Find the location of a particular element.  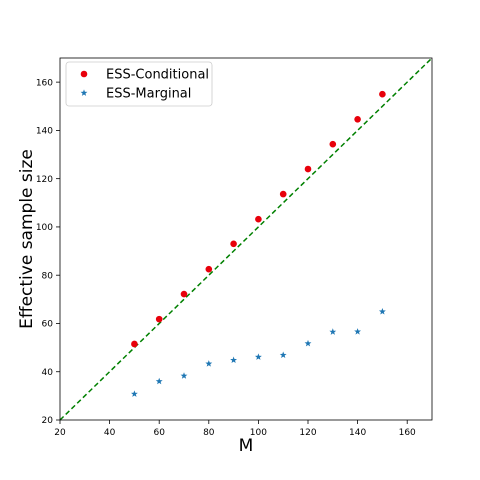

legend: ESS-Conditional ESS-Marginal is located at coordinates (139, 84).